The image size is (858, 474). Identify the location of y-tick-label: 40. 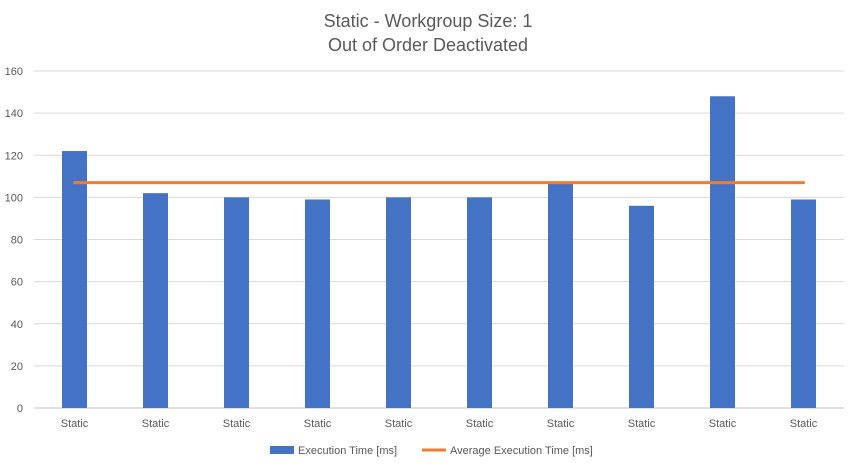
(17, 325).